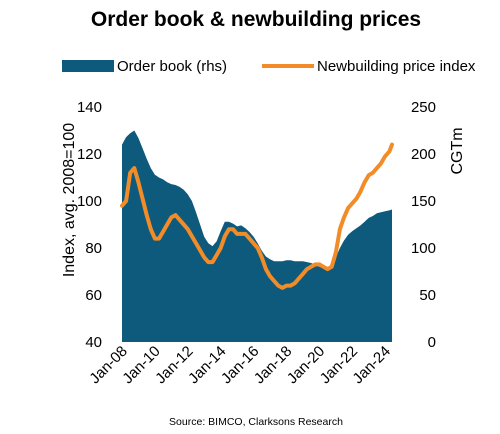 The height and width of the screenshot is (434, 500). What do you see at coordinates (93, 295) in the screenshot?
I see `left-tick-label: 60` at bounding box center [93, 295].